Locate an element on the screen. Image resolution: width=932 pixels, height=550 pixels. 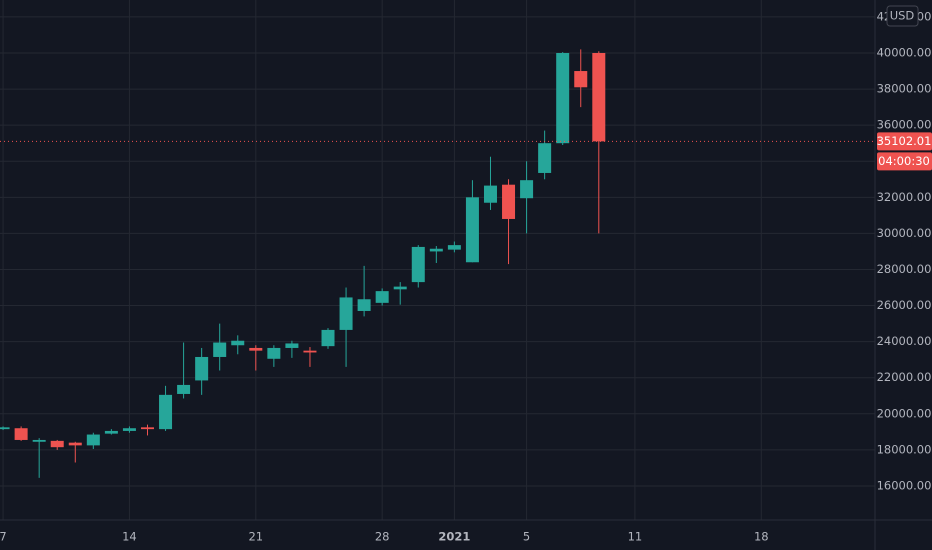
price-label: 35102.01 is located at coordinates (904, 141).